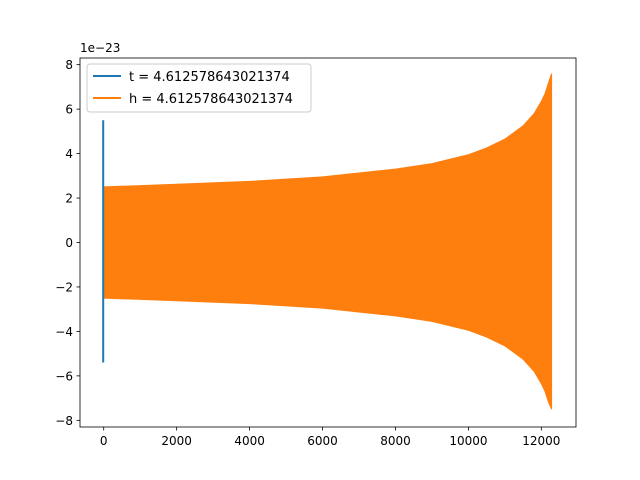 The height and width of the screenshot is (480, 640). I want to click on y-tick-label: −4, so click(64, 332).